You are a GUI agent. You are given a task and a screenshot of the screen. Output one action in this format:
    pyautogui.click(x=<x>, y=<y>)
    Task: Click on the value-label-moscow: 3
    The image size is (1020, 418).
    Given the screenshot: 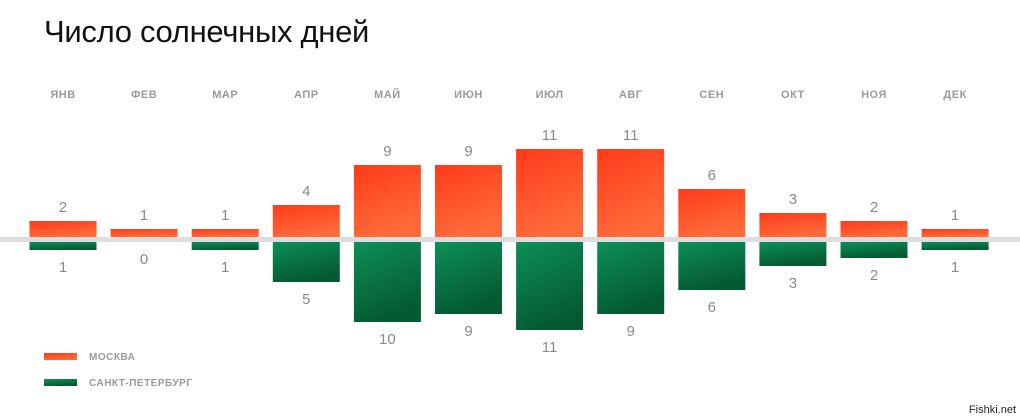 What is the action you would take?
    pyautogui.click(x=793, y=199)
    